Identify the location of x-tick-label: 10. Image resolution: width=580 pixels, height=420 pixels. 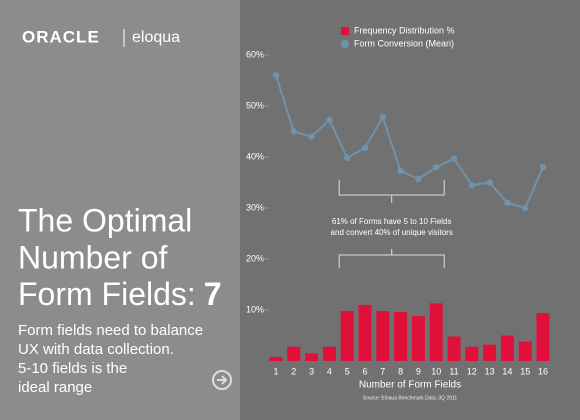
(436, 371).